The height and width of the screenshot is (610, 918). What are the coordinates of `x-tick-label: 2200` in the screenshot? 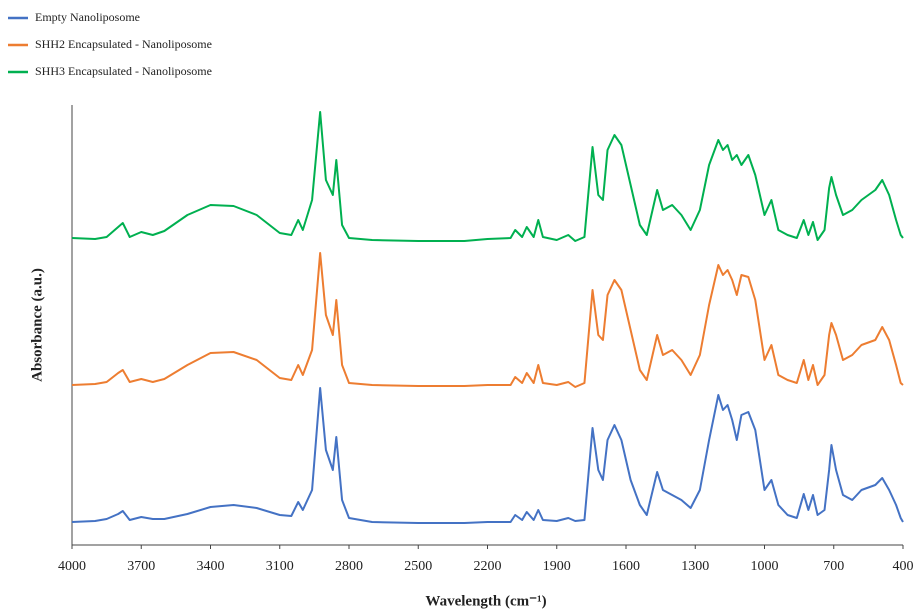 It's located at (488, 566).